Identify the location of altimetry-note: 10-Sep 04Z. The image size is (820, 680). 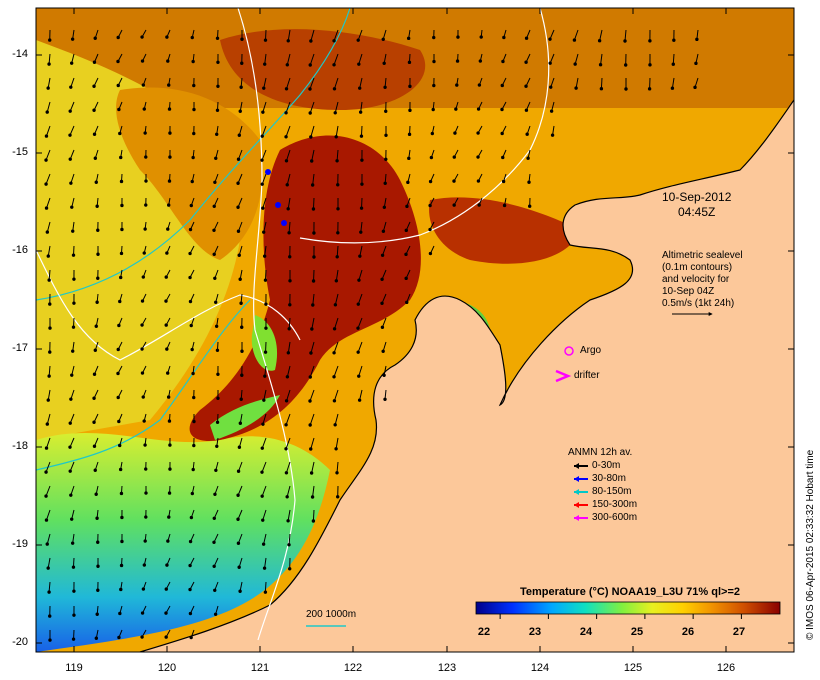
(688, 291).